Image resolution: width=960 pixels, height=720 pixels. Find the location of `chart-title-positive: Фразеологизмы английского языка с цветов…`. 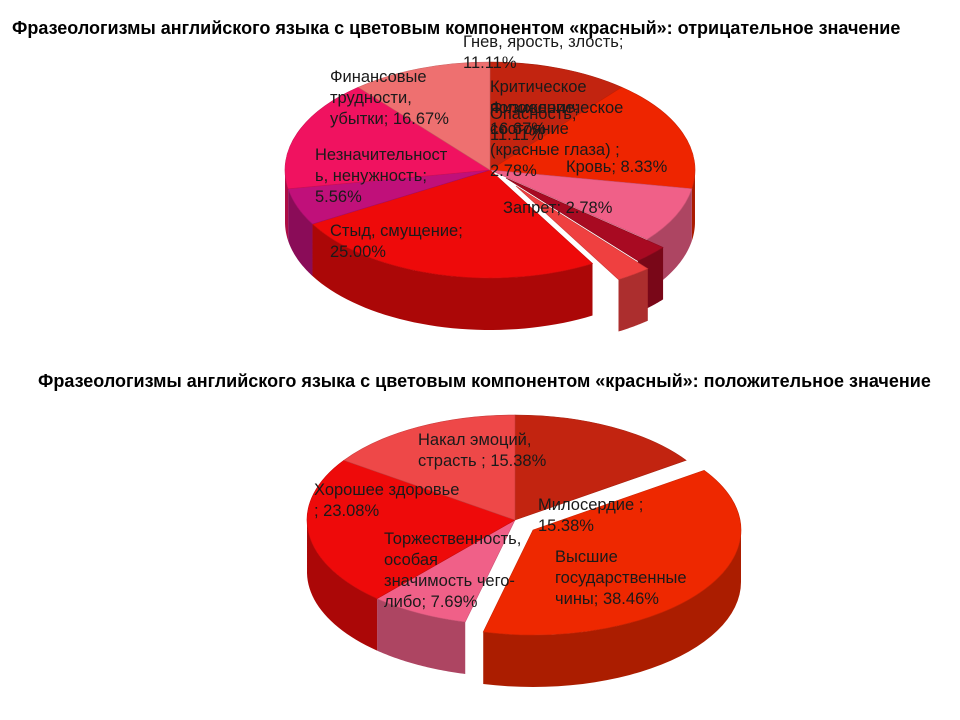

chart-title-positive: Фразеологизмы английского языка с цветов… is located at coordinates (484, 381).